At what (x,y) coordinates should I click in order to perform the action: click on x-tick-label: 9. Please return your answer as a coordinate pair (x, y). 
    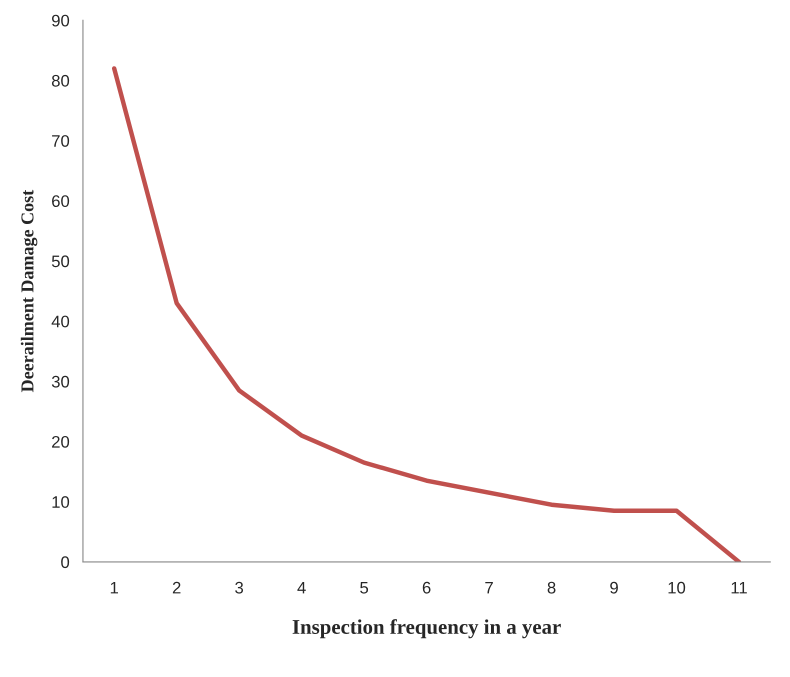
    Looking at the image, I should click on (614, 588).